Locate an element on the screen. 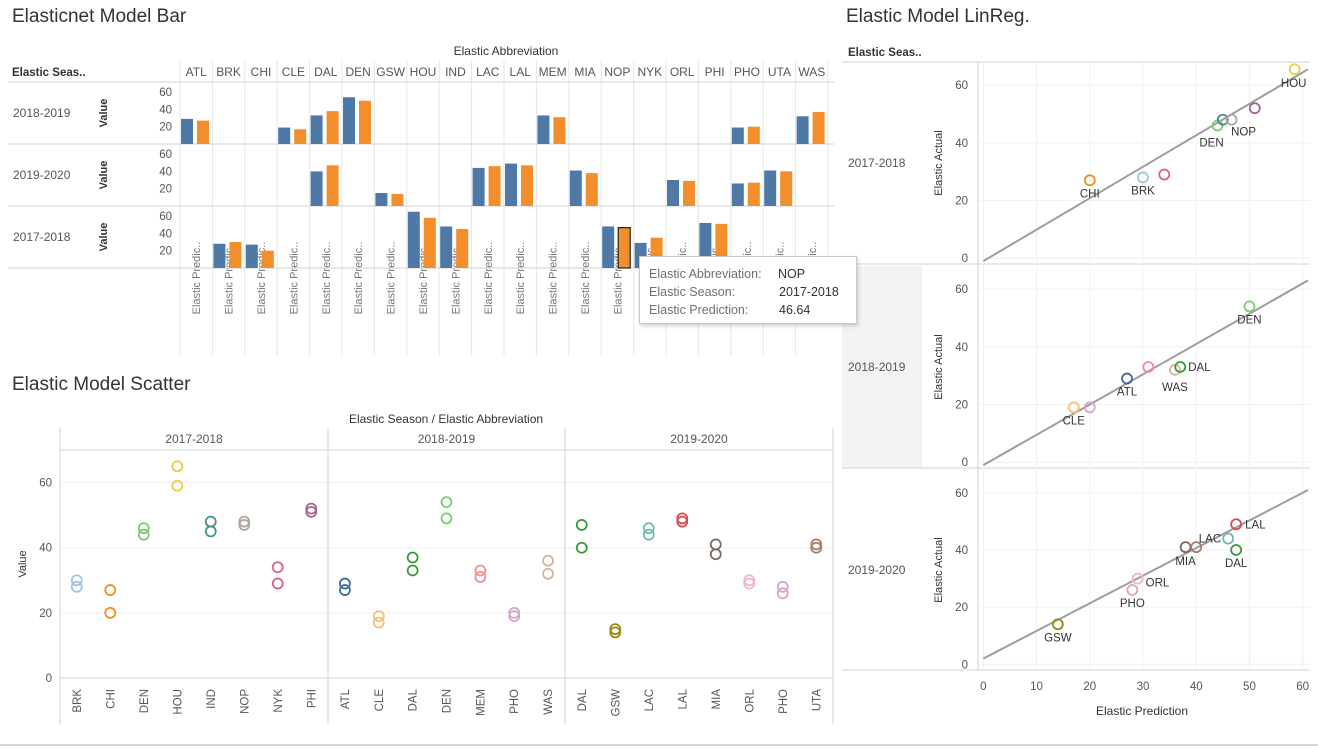  scatter-team-label: BRK is located at coordinates (78, 701).